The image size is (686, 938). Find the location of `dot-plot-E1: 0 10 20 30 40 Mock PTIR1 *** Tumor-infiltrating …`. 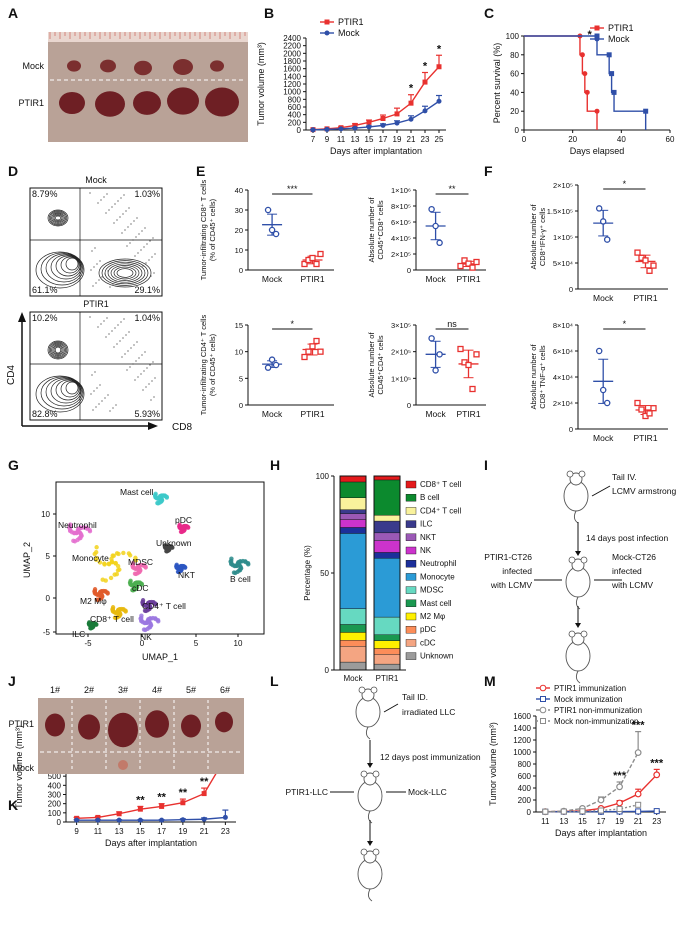

dot-plot-E1: 0 10 20 30 40 Mock PTIR1 *** Tumor-infiltrating … is located at coordinates (266, 231).